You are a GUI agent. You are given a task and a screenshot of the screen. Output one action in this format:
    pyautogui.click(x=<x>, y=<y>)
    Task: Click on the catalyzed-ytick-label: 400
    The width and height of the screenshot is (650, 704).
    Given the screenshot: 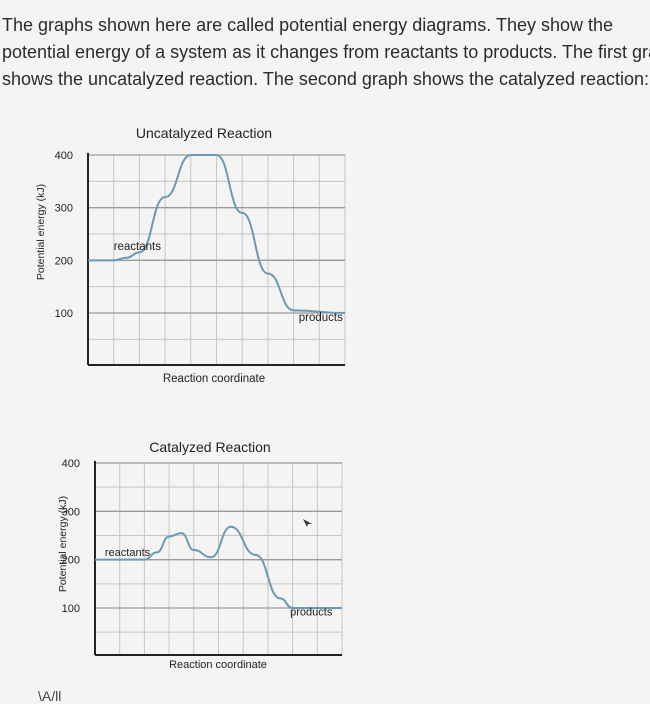 What is the action you would take?
    pyautogui.click(x=71, y=464)
    